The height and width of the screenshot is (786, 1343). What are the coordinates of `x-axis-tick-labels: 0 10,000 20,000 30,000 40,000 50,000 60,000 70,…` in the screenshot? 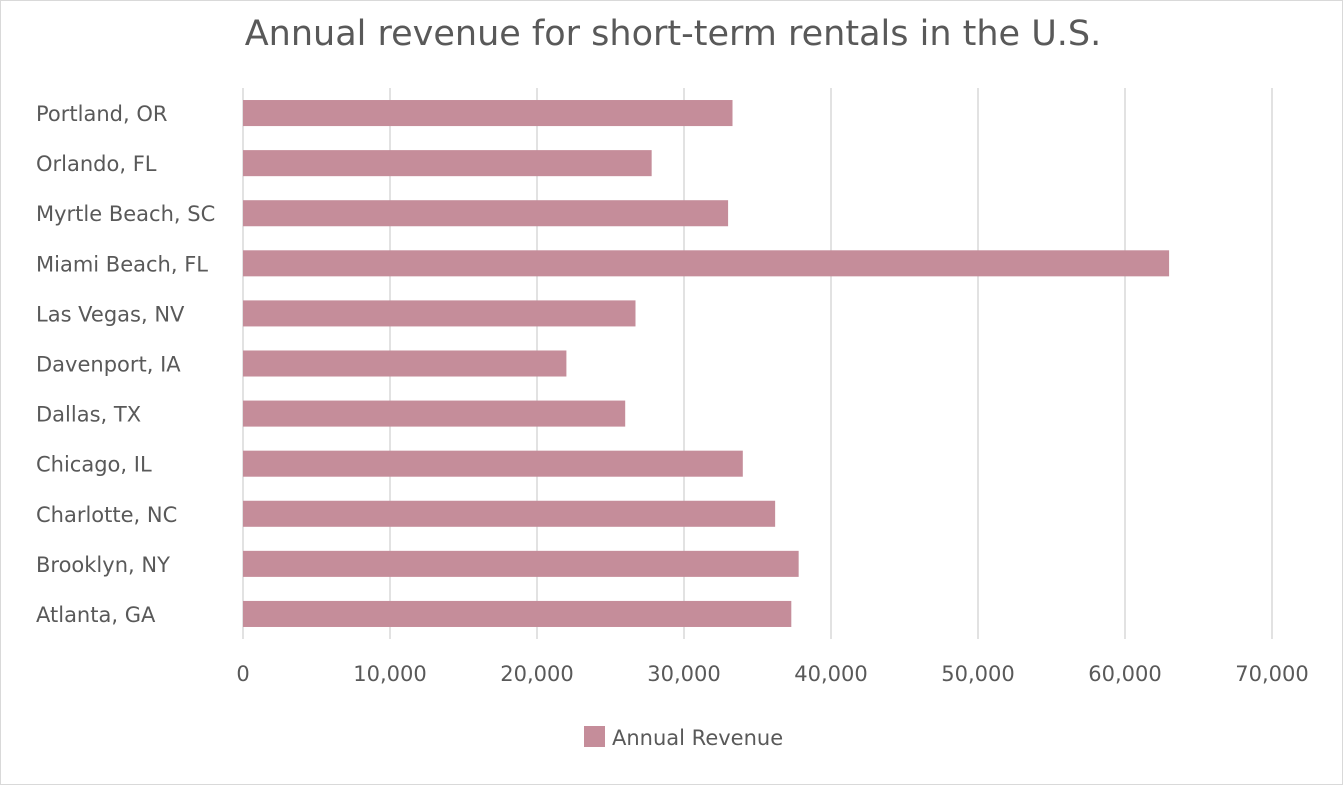 It's located at (772, 674).